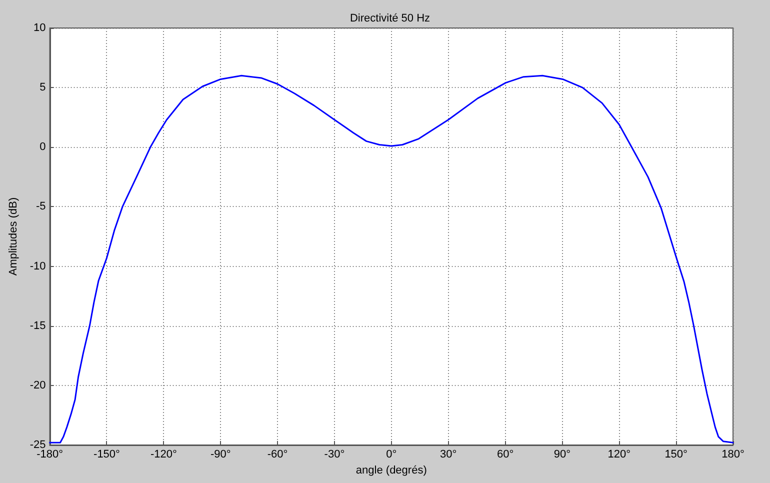  I want to click on y-tick-label: -25, so click(38, 445).